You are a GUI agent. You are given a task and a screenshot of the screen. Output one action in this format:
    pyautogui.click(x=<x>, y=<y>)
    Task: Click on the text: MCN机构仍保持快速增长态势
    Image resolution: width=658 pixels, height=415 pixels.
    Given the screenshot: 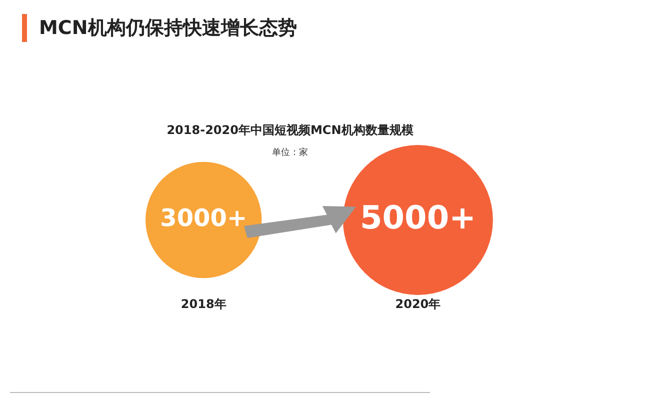 What is the action you would take?
    pyautogui.click(x=159, y=28)
    